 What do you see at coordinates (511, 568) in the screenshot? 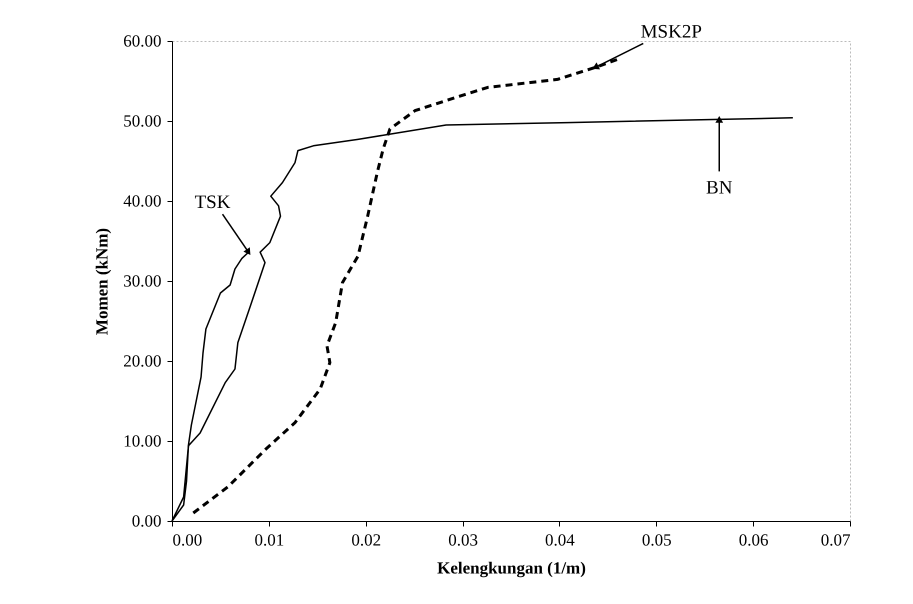
I see `x-axis-title: Kelengkungan (1/m)` at bounding box center [511, 568].